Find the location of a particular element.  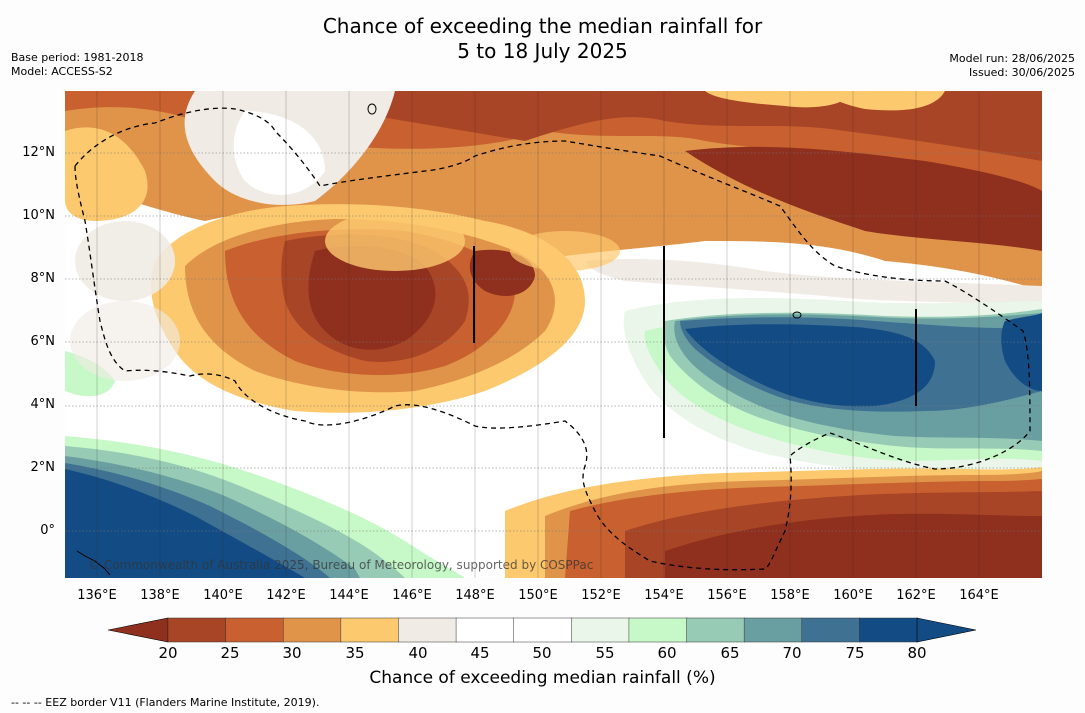

colorbar-tick-20: 20 is located at coordinates (168, 653).